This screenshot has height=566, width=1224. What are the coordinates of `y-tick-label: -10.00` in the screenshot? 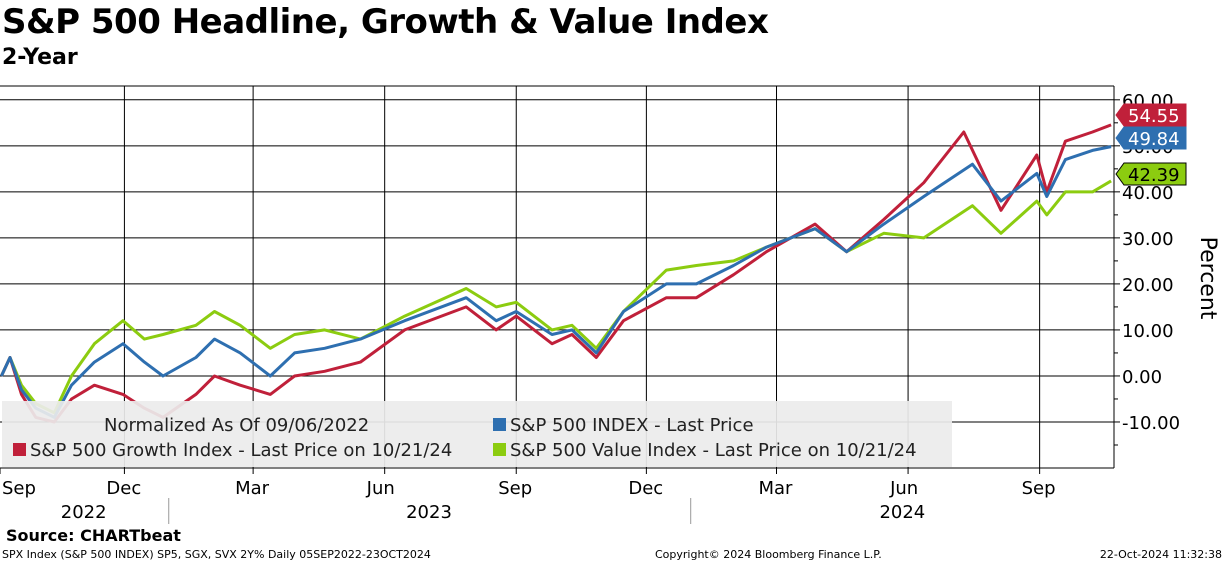 It's located at (1151, 423).